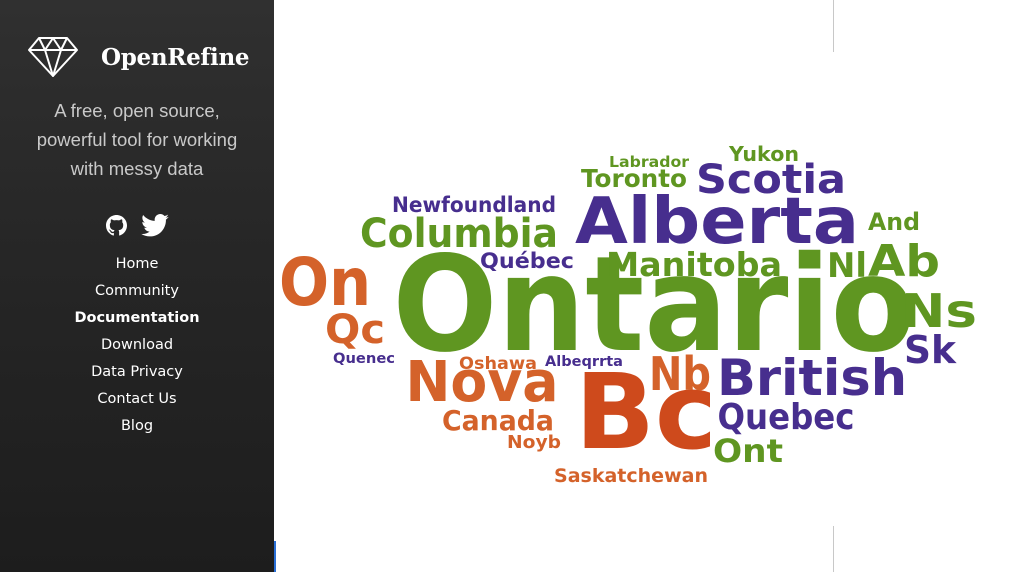 This screenshot has width=1024, height=572. I want to click on word-labrador: Labrador, so click(649, 162).